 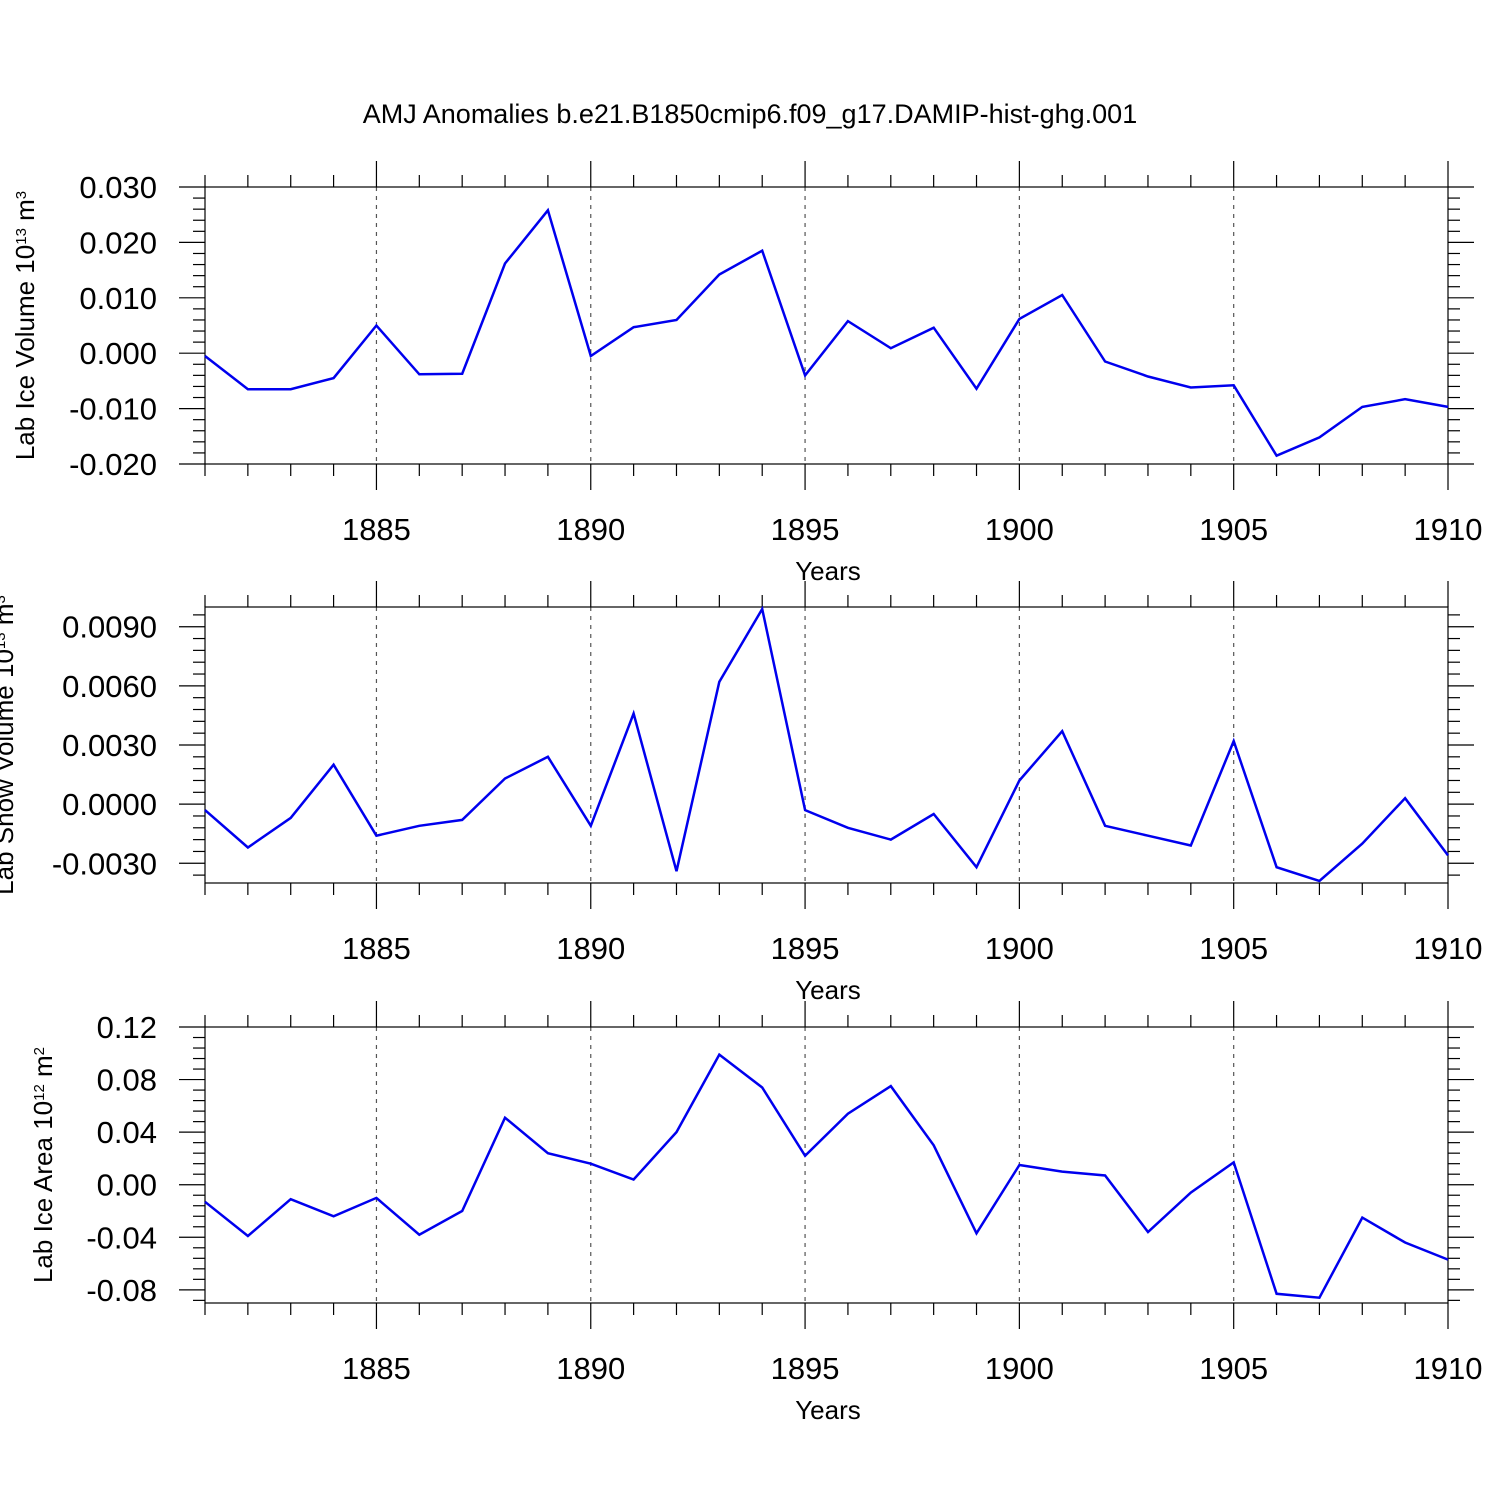 What do you see at coordinates (43, 1192) in the screenshot?
I see `y-axis-title-part: Lab Ice Area 10` at bounding box center [43, 1192].